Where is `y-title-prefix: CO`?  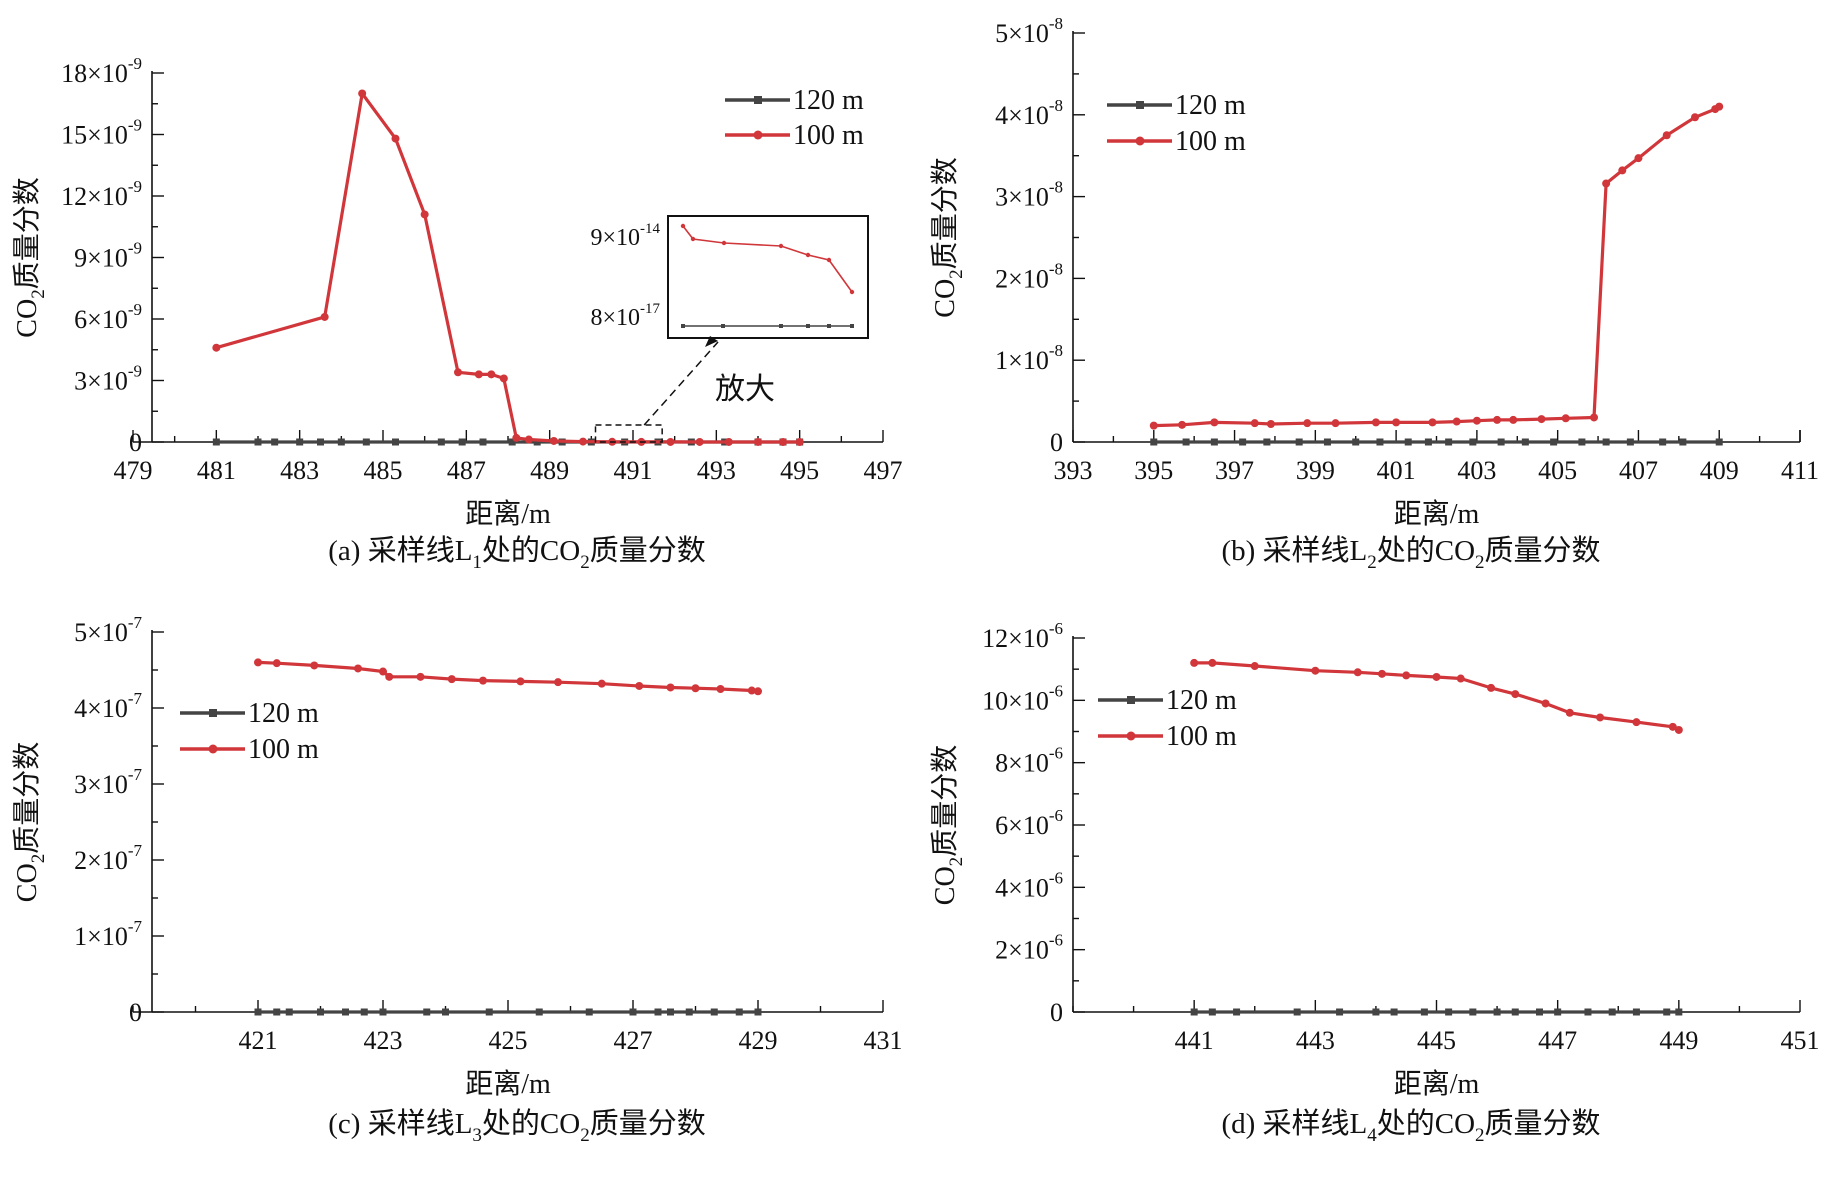
y-title-prefix: CO is located at coordinates (27, 882).